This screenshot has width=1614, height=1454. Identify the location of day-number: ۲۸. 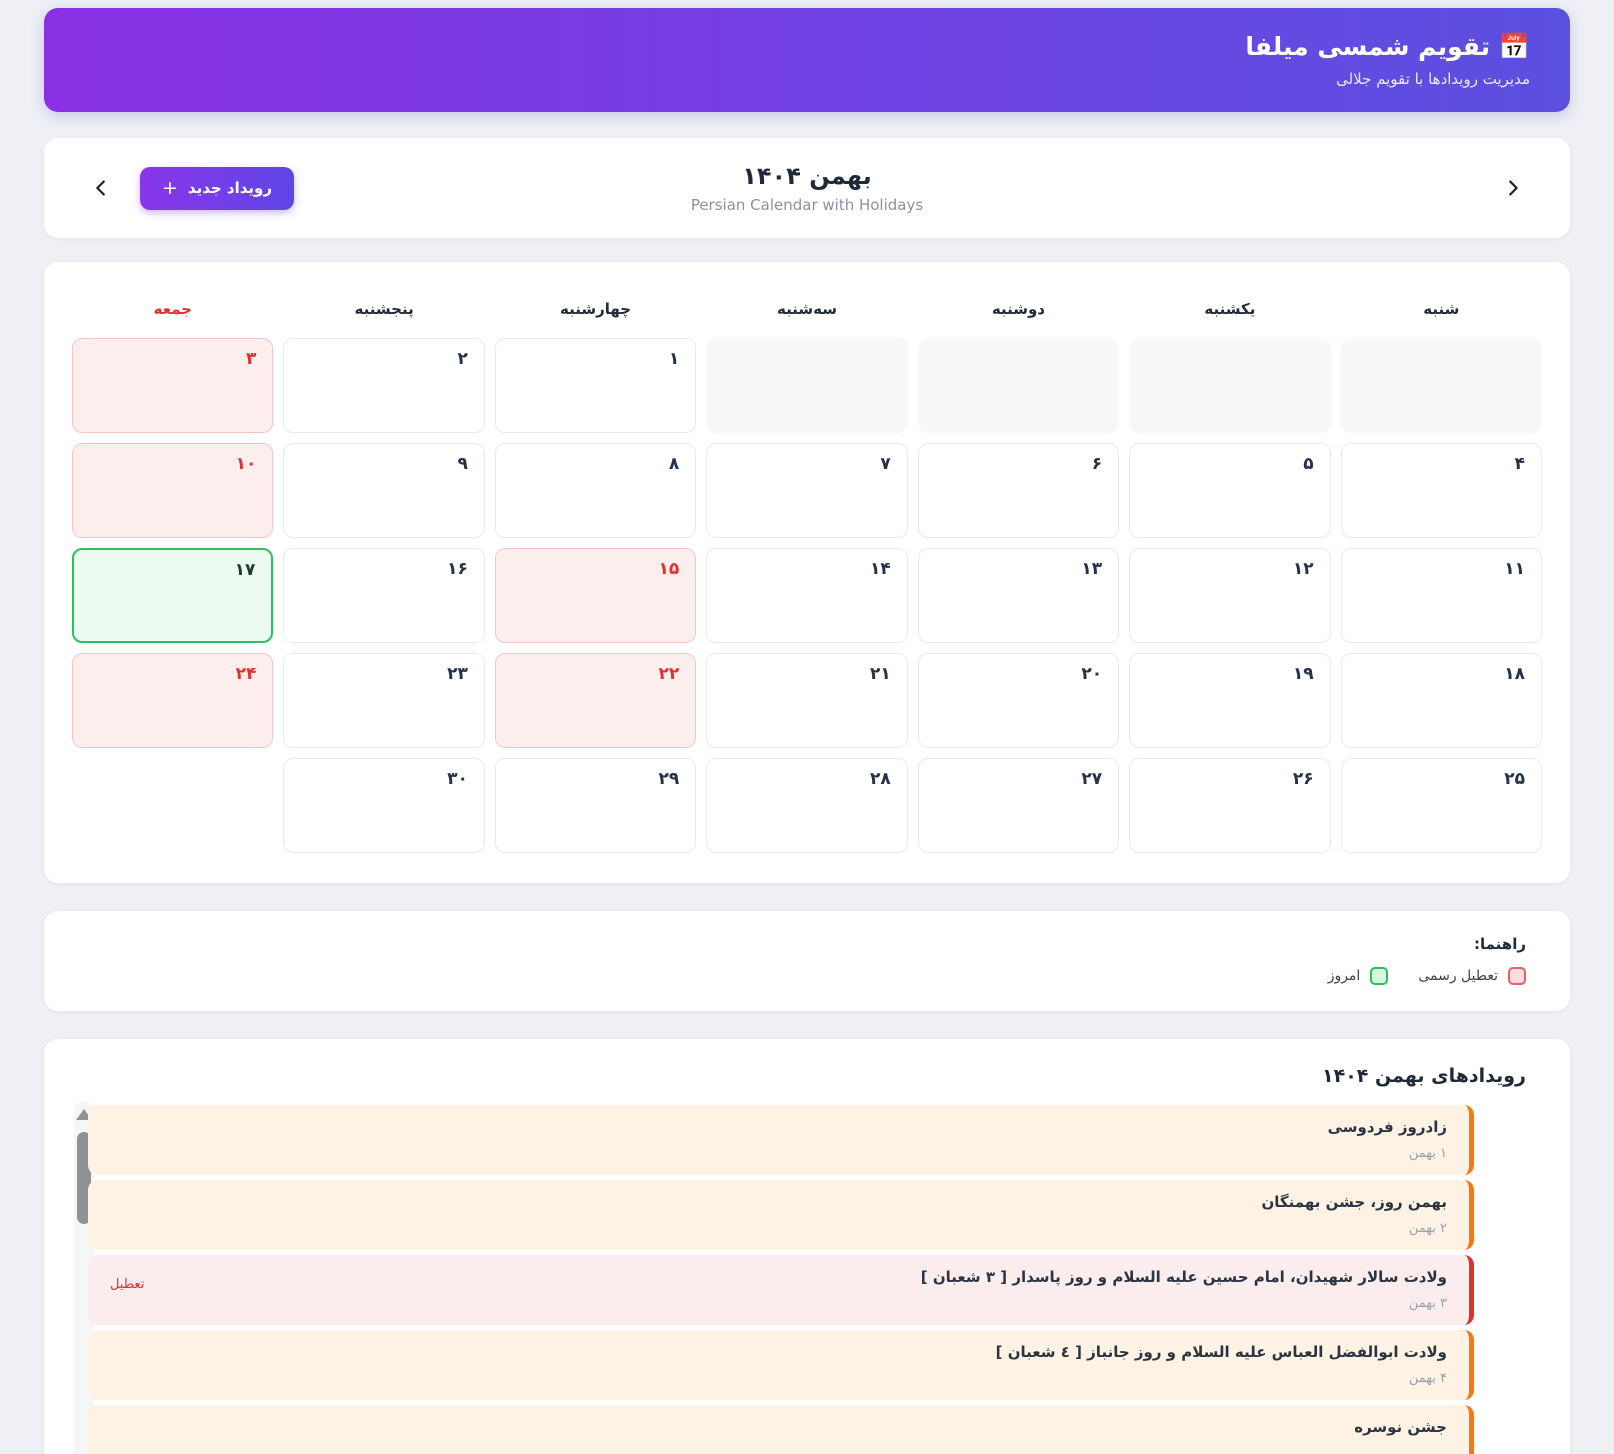
(880, 779).